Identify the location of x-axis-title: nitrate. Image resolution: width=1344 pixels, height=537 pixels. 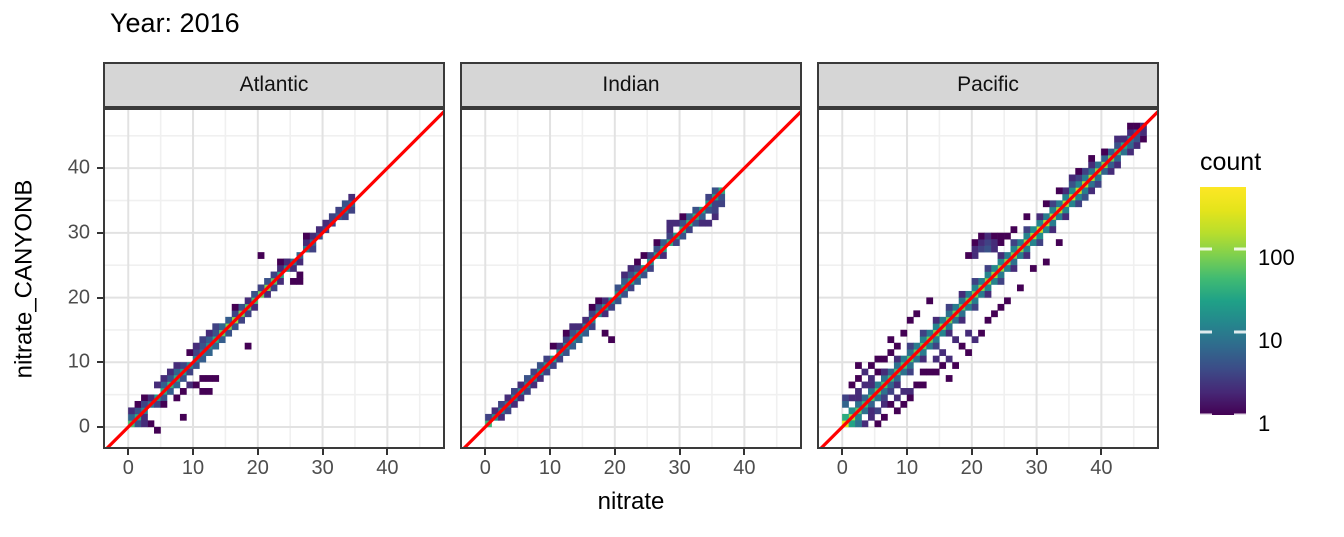
(631, 501).